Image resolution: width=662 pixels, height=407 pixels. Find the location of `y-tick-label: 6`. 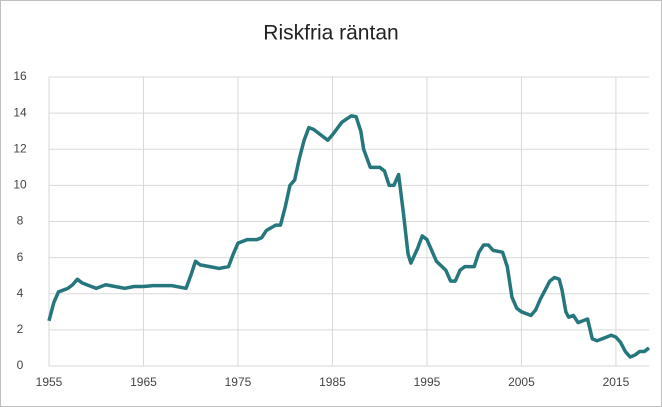

y-tick-label: 6 is located at coordinates (20, 257).